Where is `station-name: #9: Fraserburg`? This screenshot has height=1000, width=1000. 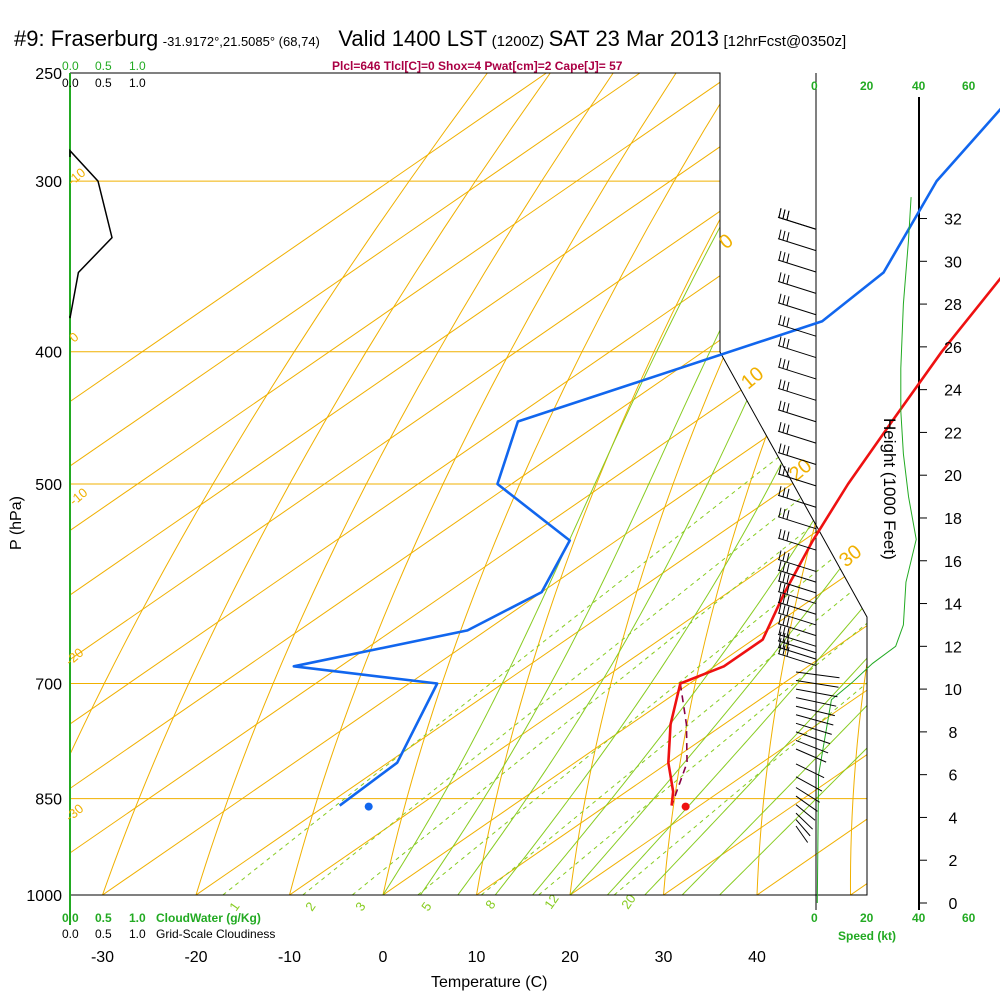
station-name: #9: Fraserburg is located at coordinates (86, 38).